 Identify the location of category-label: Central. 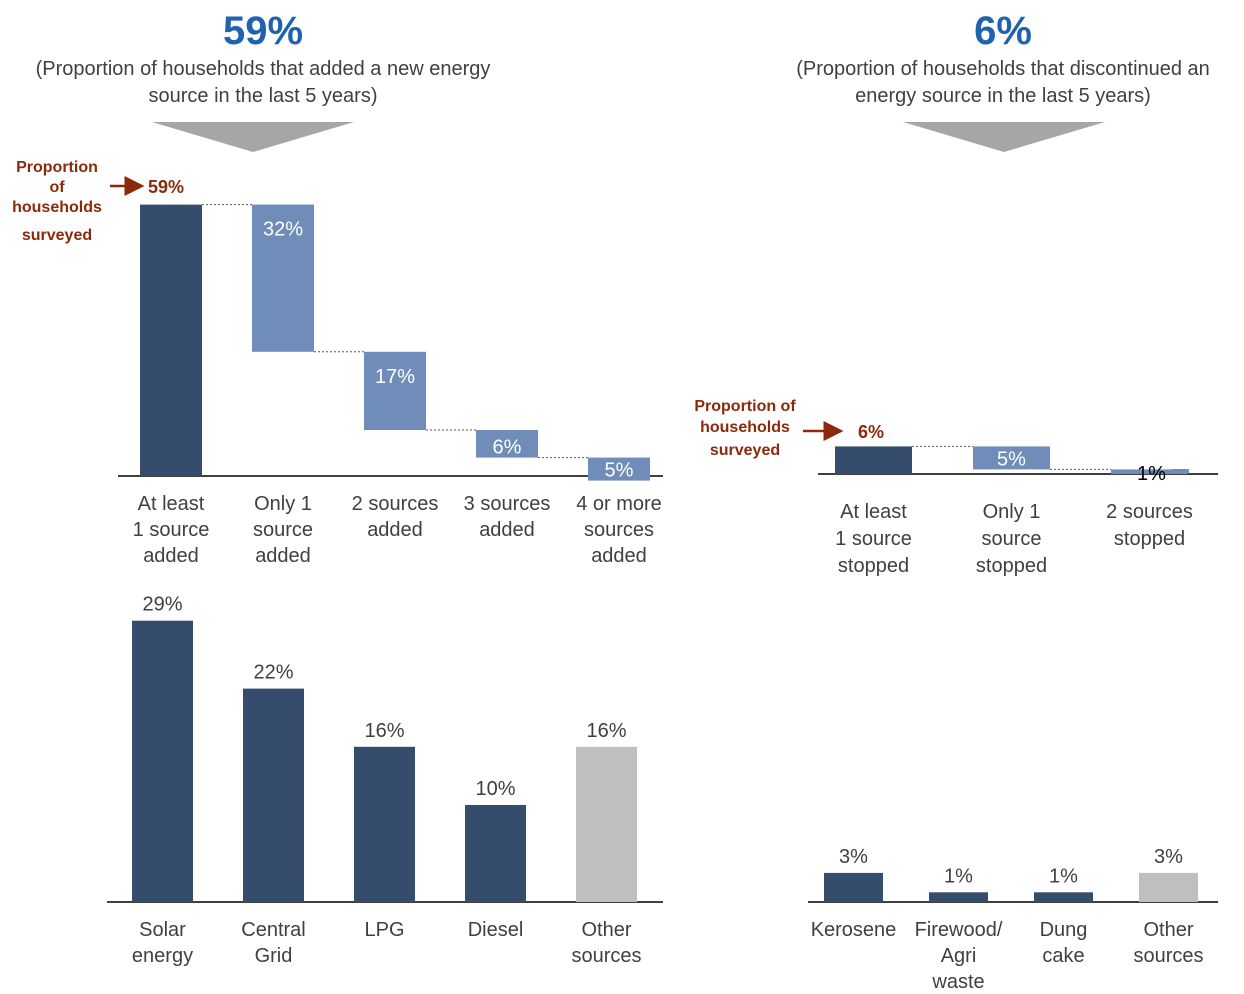
(273, 930).